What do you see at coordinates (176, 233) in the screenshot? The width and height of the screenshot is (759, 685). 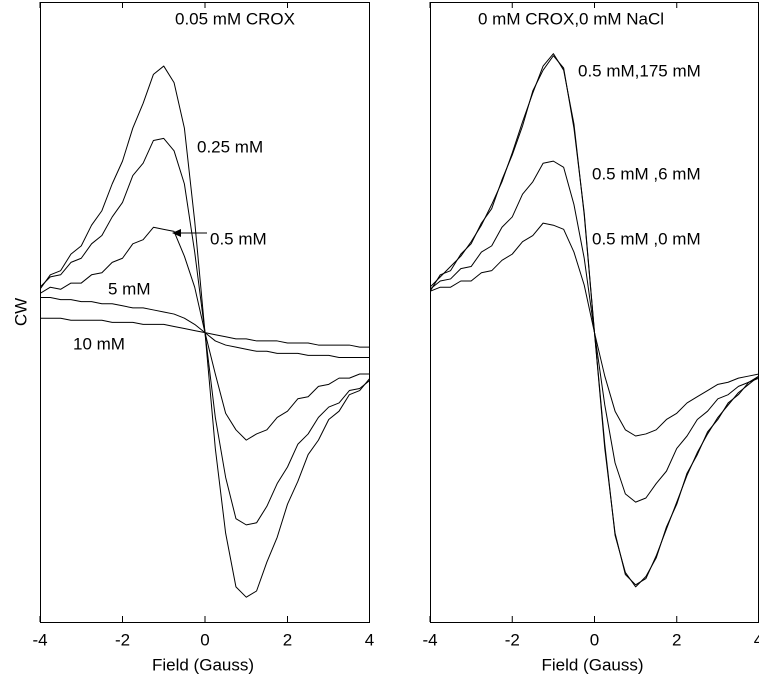 I see `arrow-head` at bounding box center [176, 233].